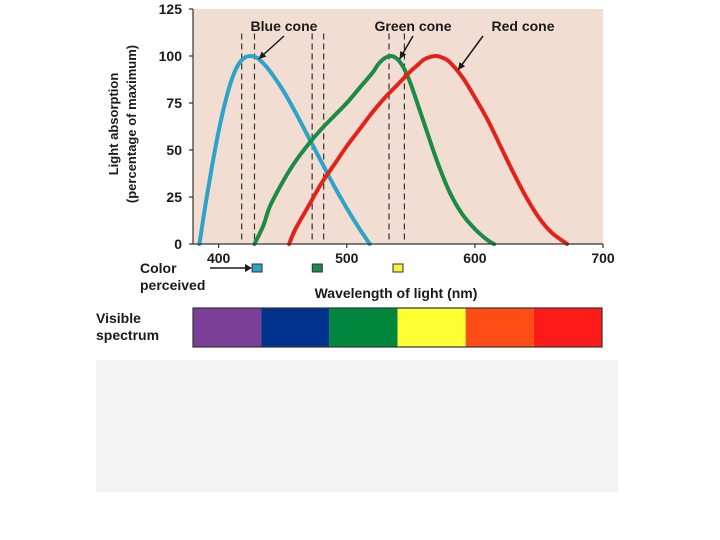 The height and width of the screenshot is (540, 720). I want to click on y-tick-label: 0, so click(178, 244).